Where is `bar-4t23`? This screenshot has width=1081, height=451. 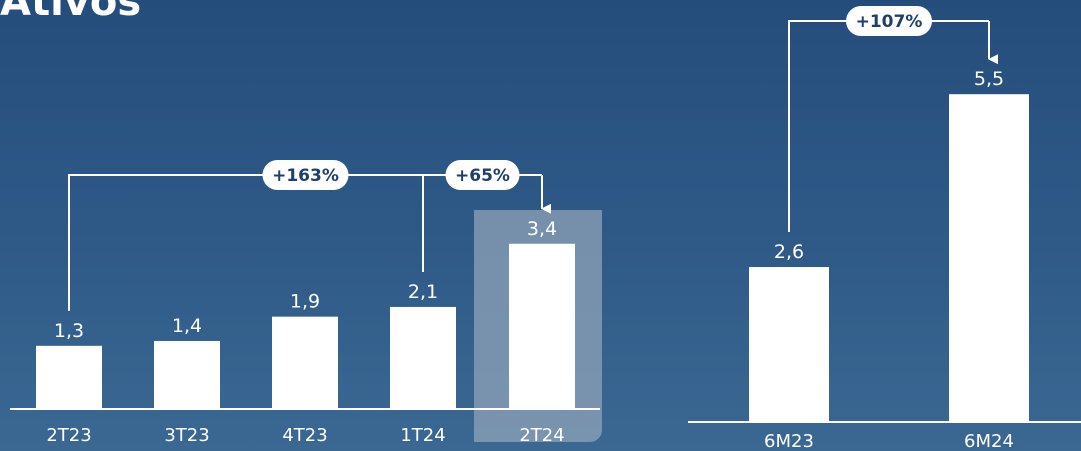
bar-4t23 is located at coordinates (305, 362).